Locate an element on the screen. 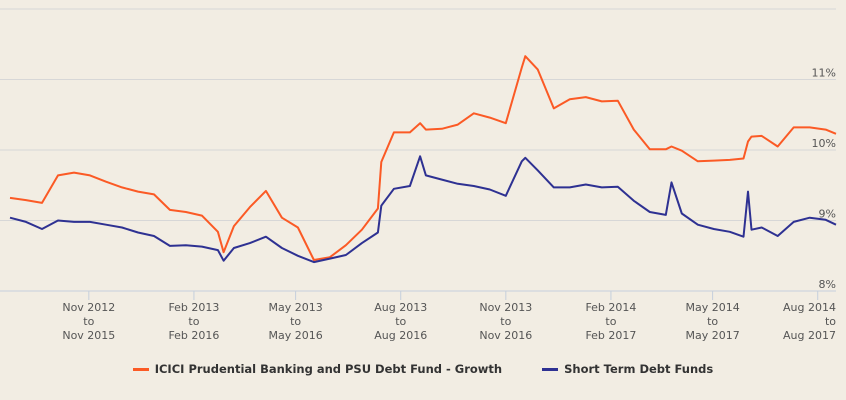 The width and height of the screenshot is (846, 400). x-tick-label-line: Feb 2017 is located at coordinates (610, 335).